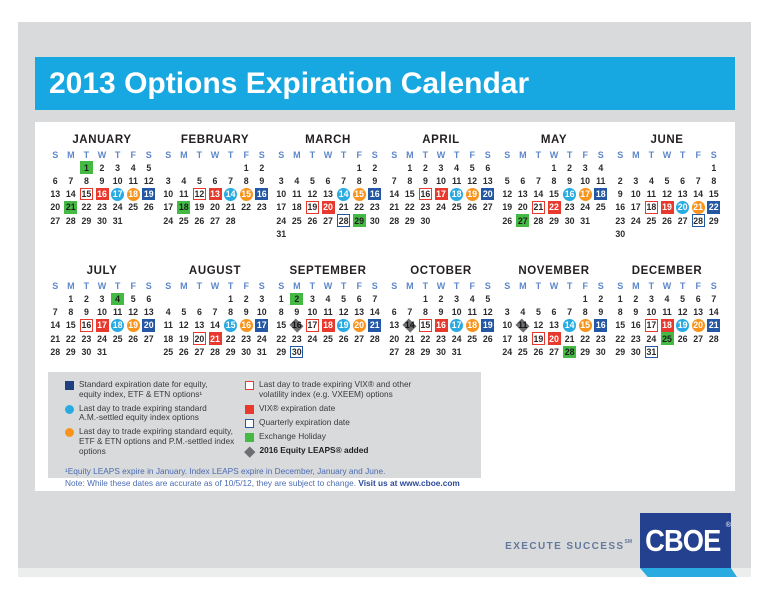  Describe the element at coordinates (384, 572) in the screenshot. I see `page-bottom-strip` at that location.